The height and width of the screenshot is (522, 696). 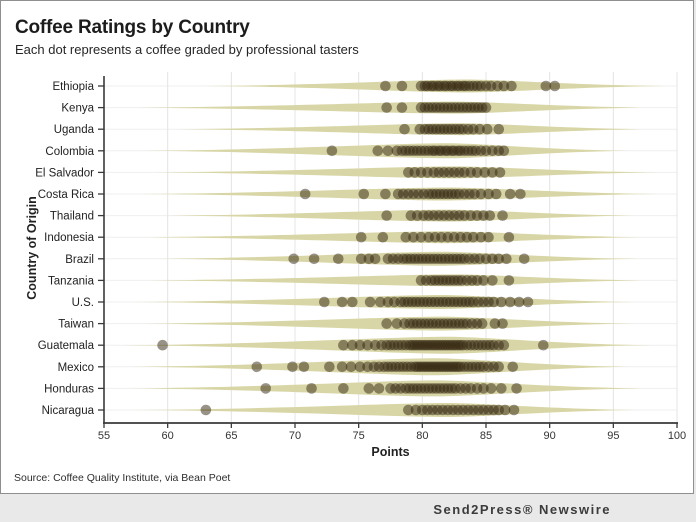 What do you see at coordinates (73, 87) in the screenshot?
I see `y-tick-label: Ethiopia` at bounding box center [73, 87].